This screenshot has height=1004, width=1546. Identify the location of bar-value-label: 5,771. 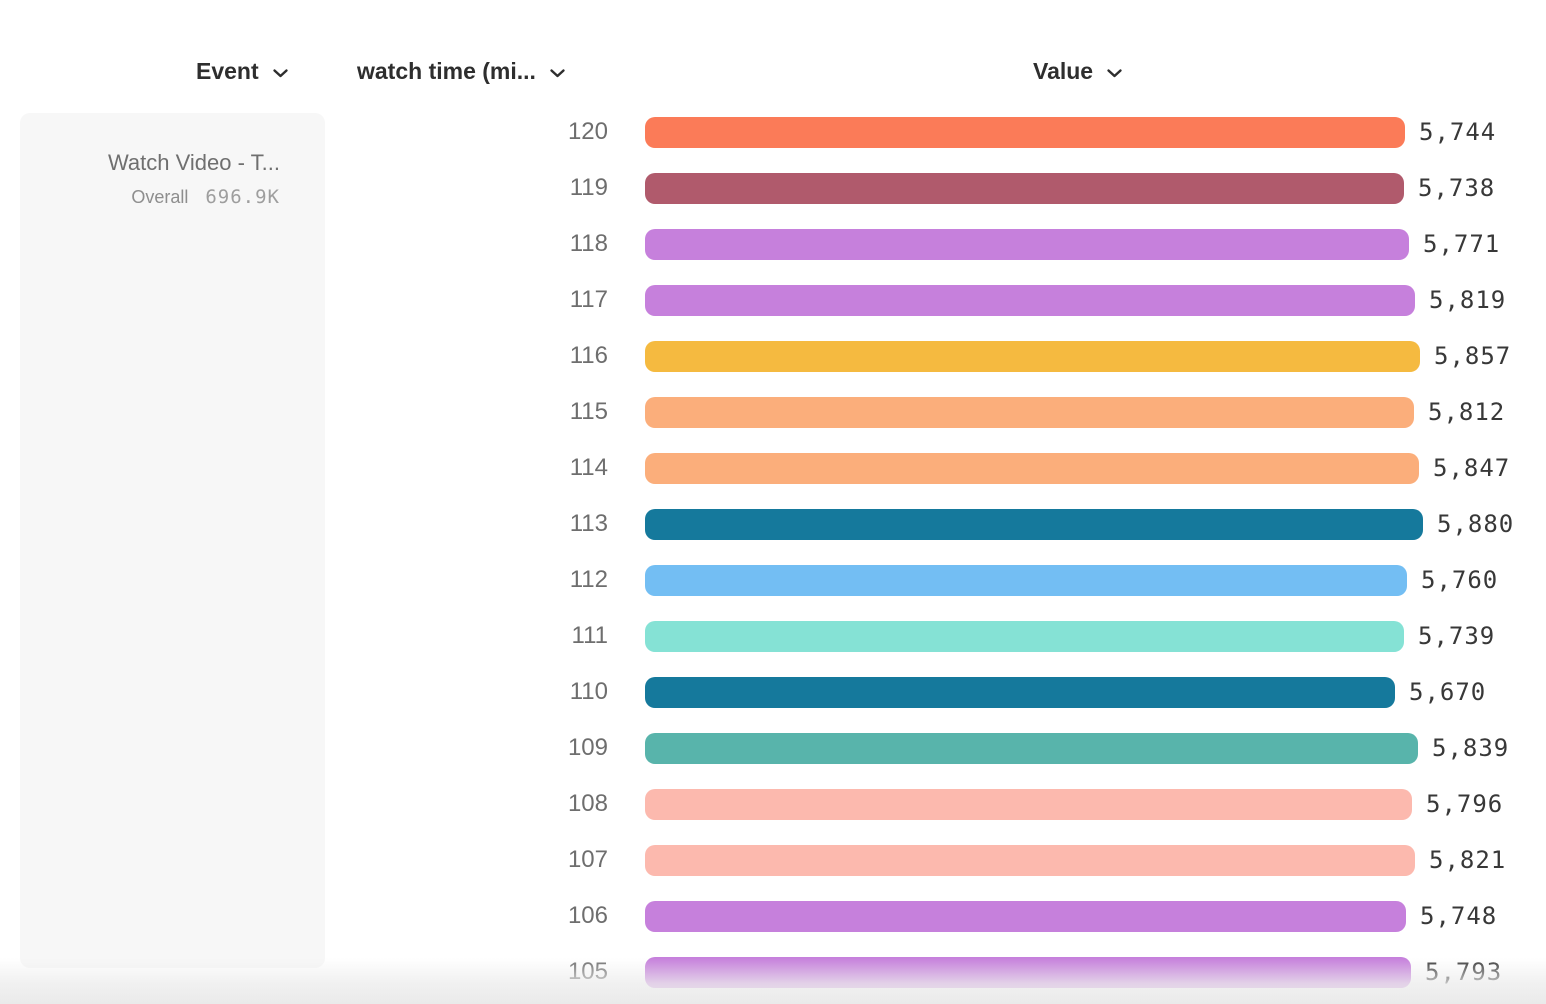
(1462, 244).